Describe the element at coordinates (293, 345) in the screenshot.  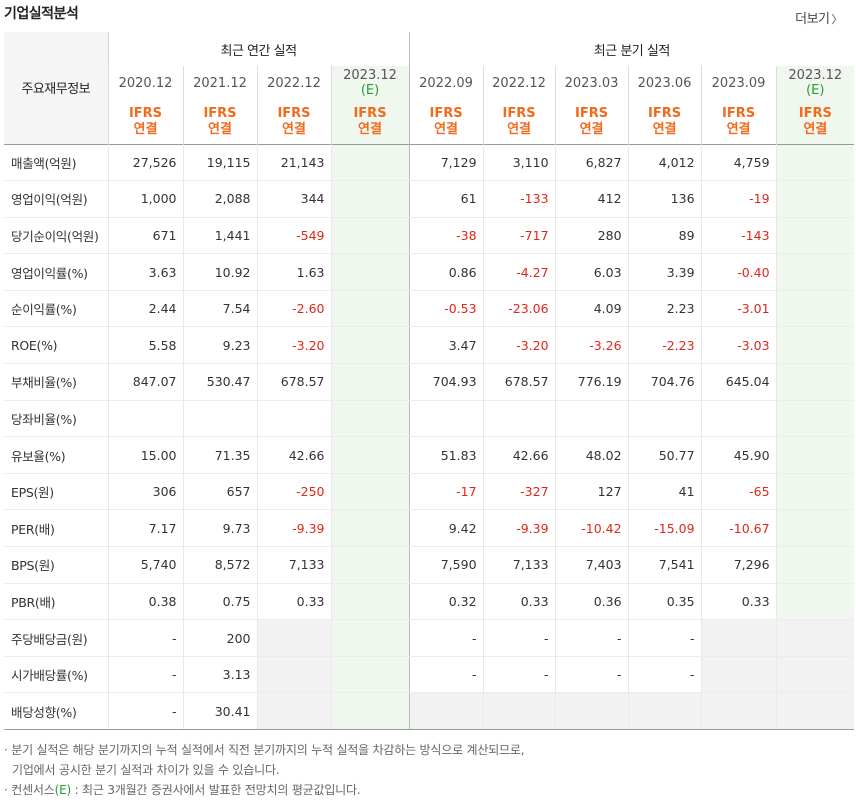
I see `value-cell: -3.20` at that location.